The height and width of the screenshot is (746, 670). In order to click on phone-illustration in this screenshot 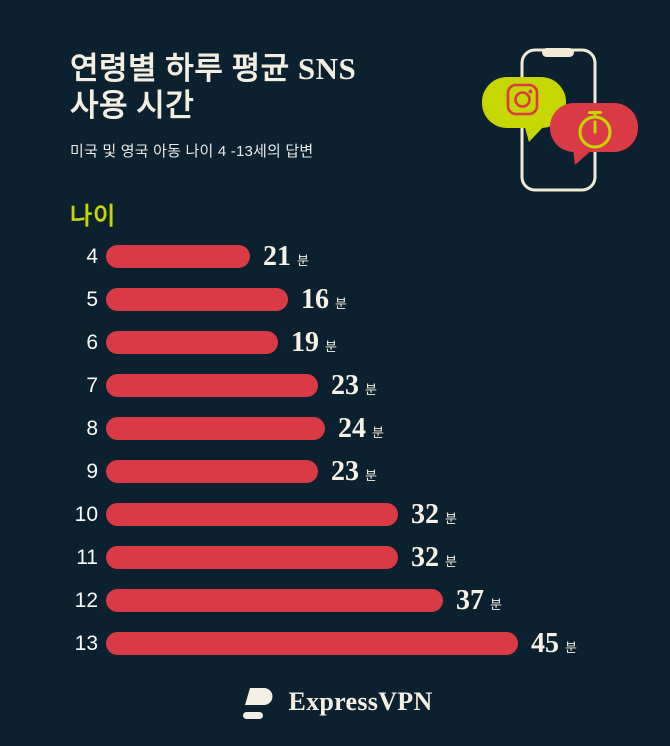, I will do `click(560, 120)`.